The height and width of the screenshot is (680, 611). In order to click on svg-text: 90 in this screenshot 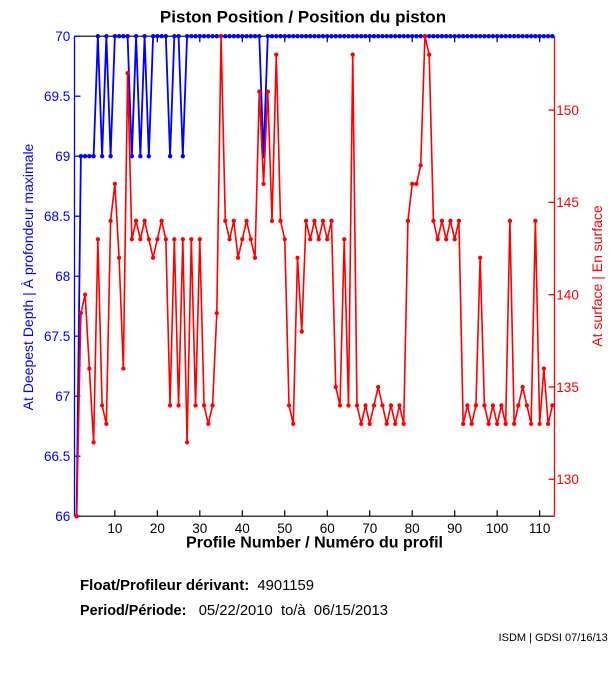, I will do `click(454, 528)`.